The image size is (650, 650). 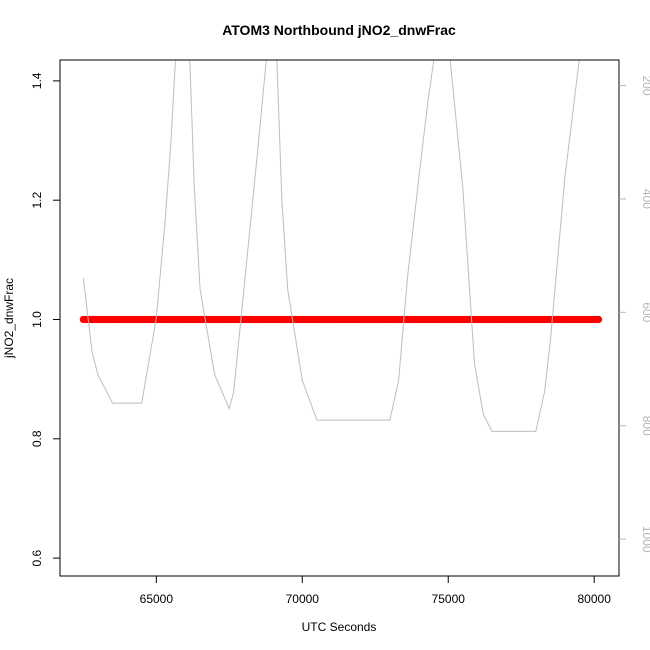 I want to click on y2-tick-label: 400, so click(x=645, y=199).